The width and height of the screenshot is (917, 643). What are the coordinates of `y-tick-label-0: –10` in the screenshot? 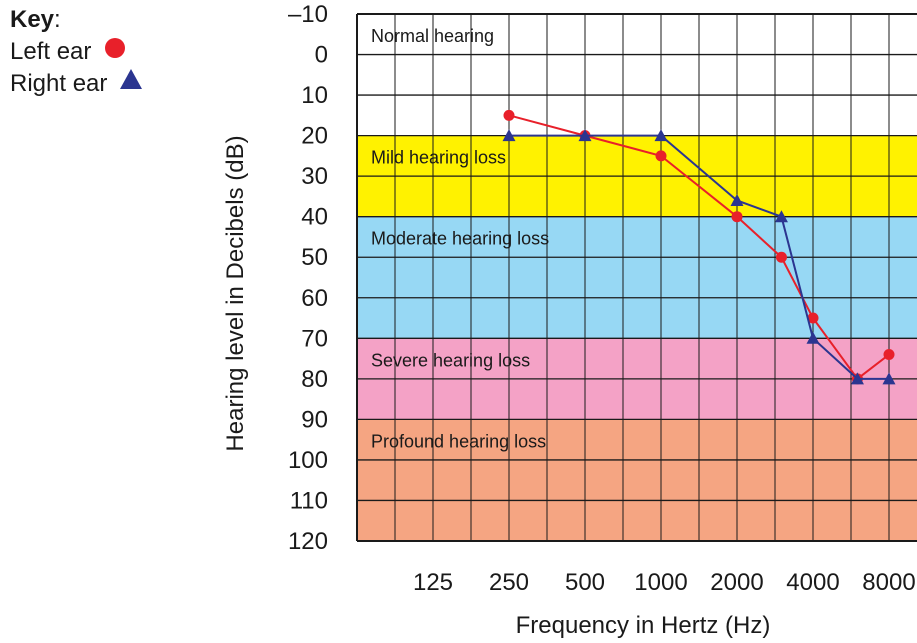 It's located at (308, 14).